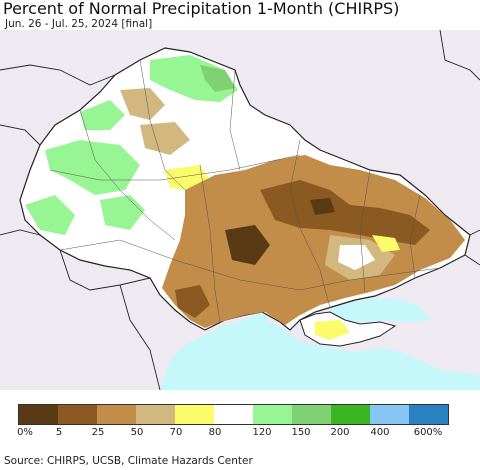  What do you see at coordinates (380, 432) in the screenshot?
I see `legend-tick-label: 400` at bounding box center [380, 432].